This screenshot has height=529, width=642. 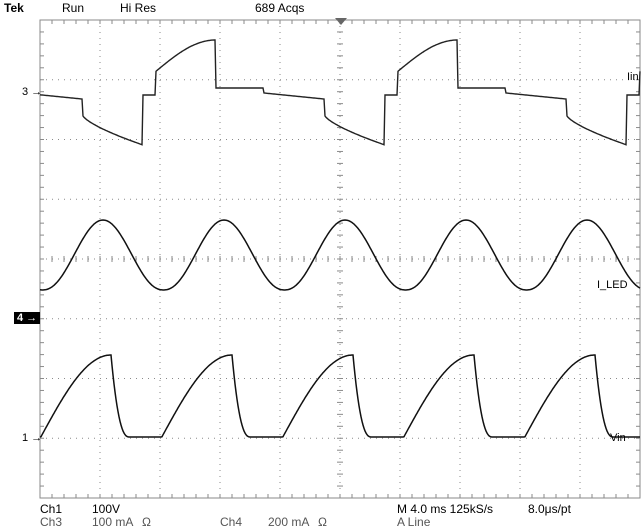 What do you see at coordinates (549, 509) in the screenshot?
I see `sample-interval: 8.0μs/pt` at bounding box center [549, 509].